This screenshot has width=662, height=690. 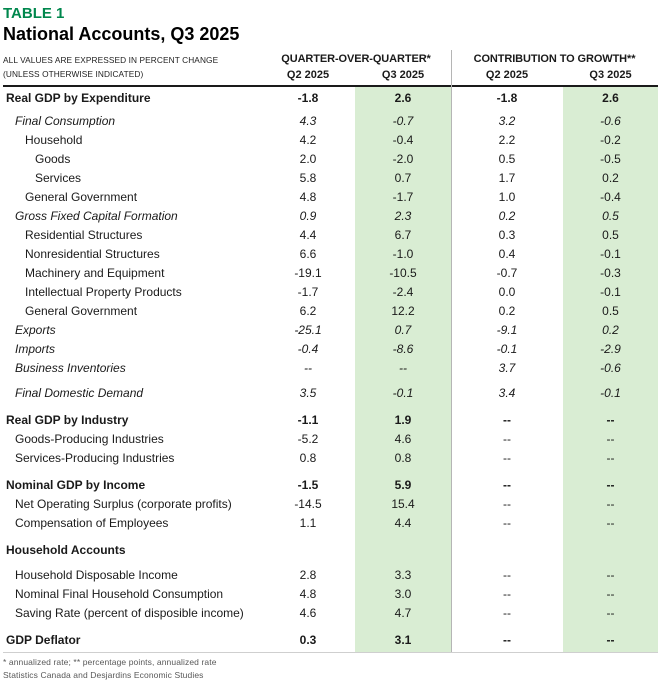 What do you see at coordinates (507, 216) in the screenshot?
I see `value-cell: 0.2` at bounding box center [507, 216].